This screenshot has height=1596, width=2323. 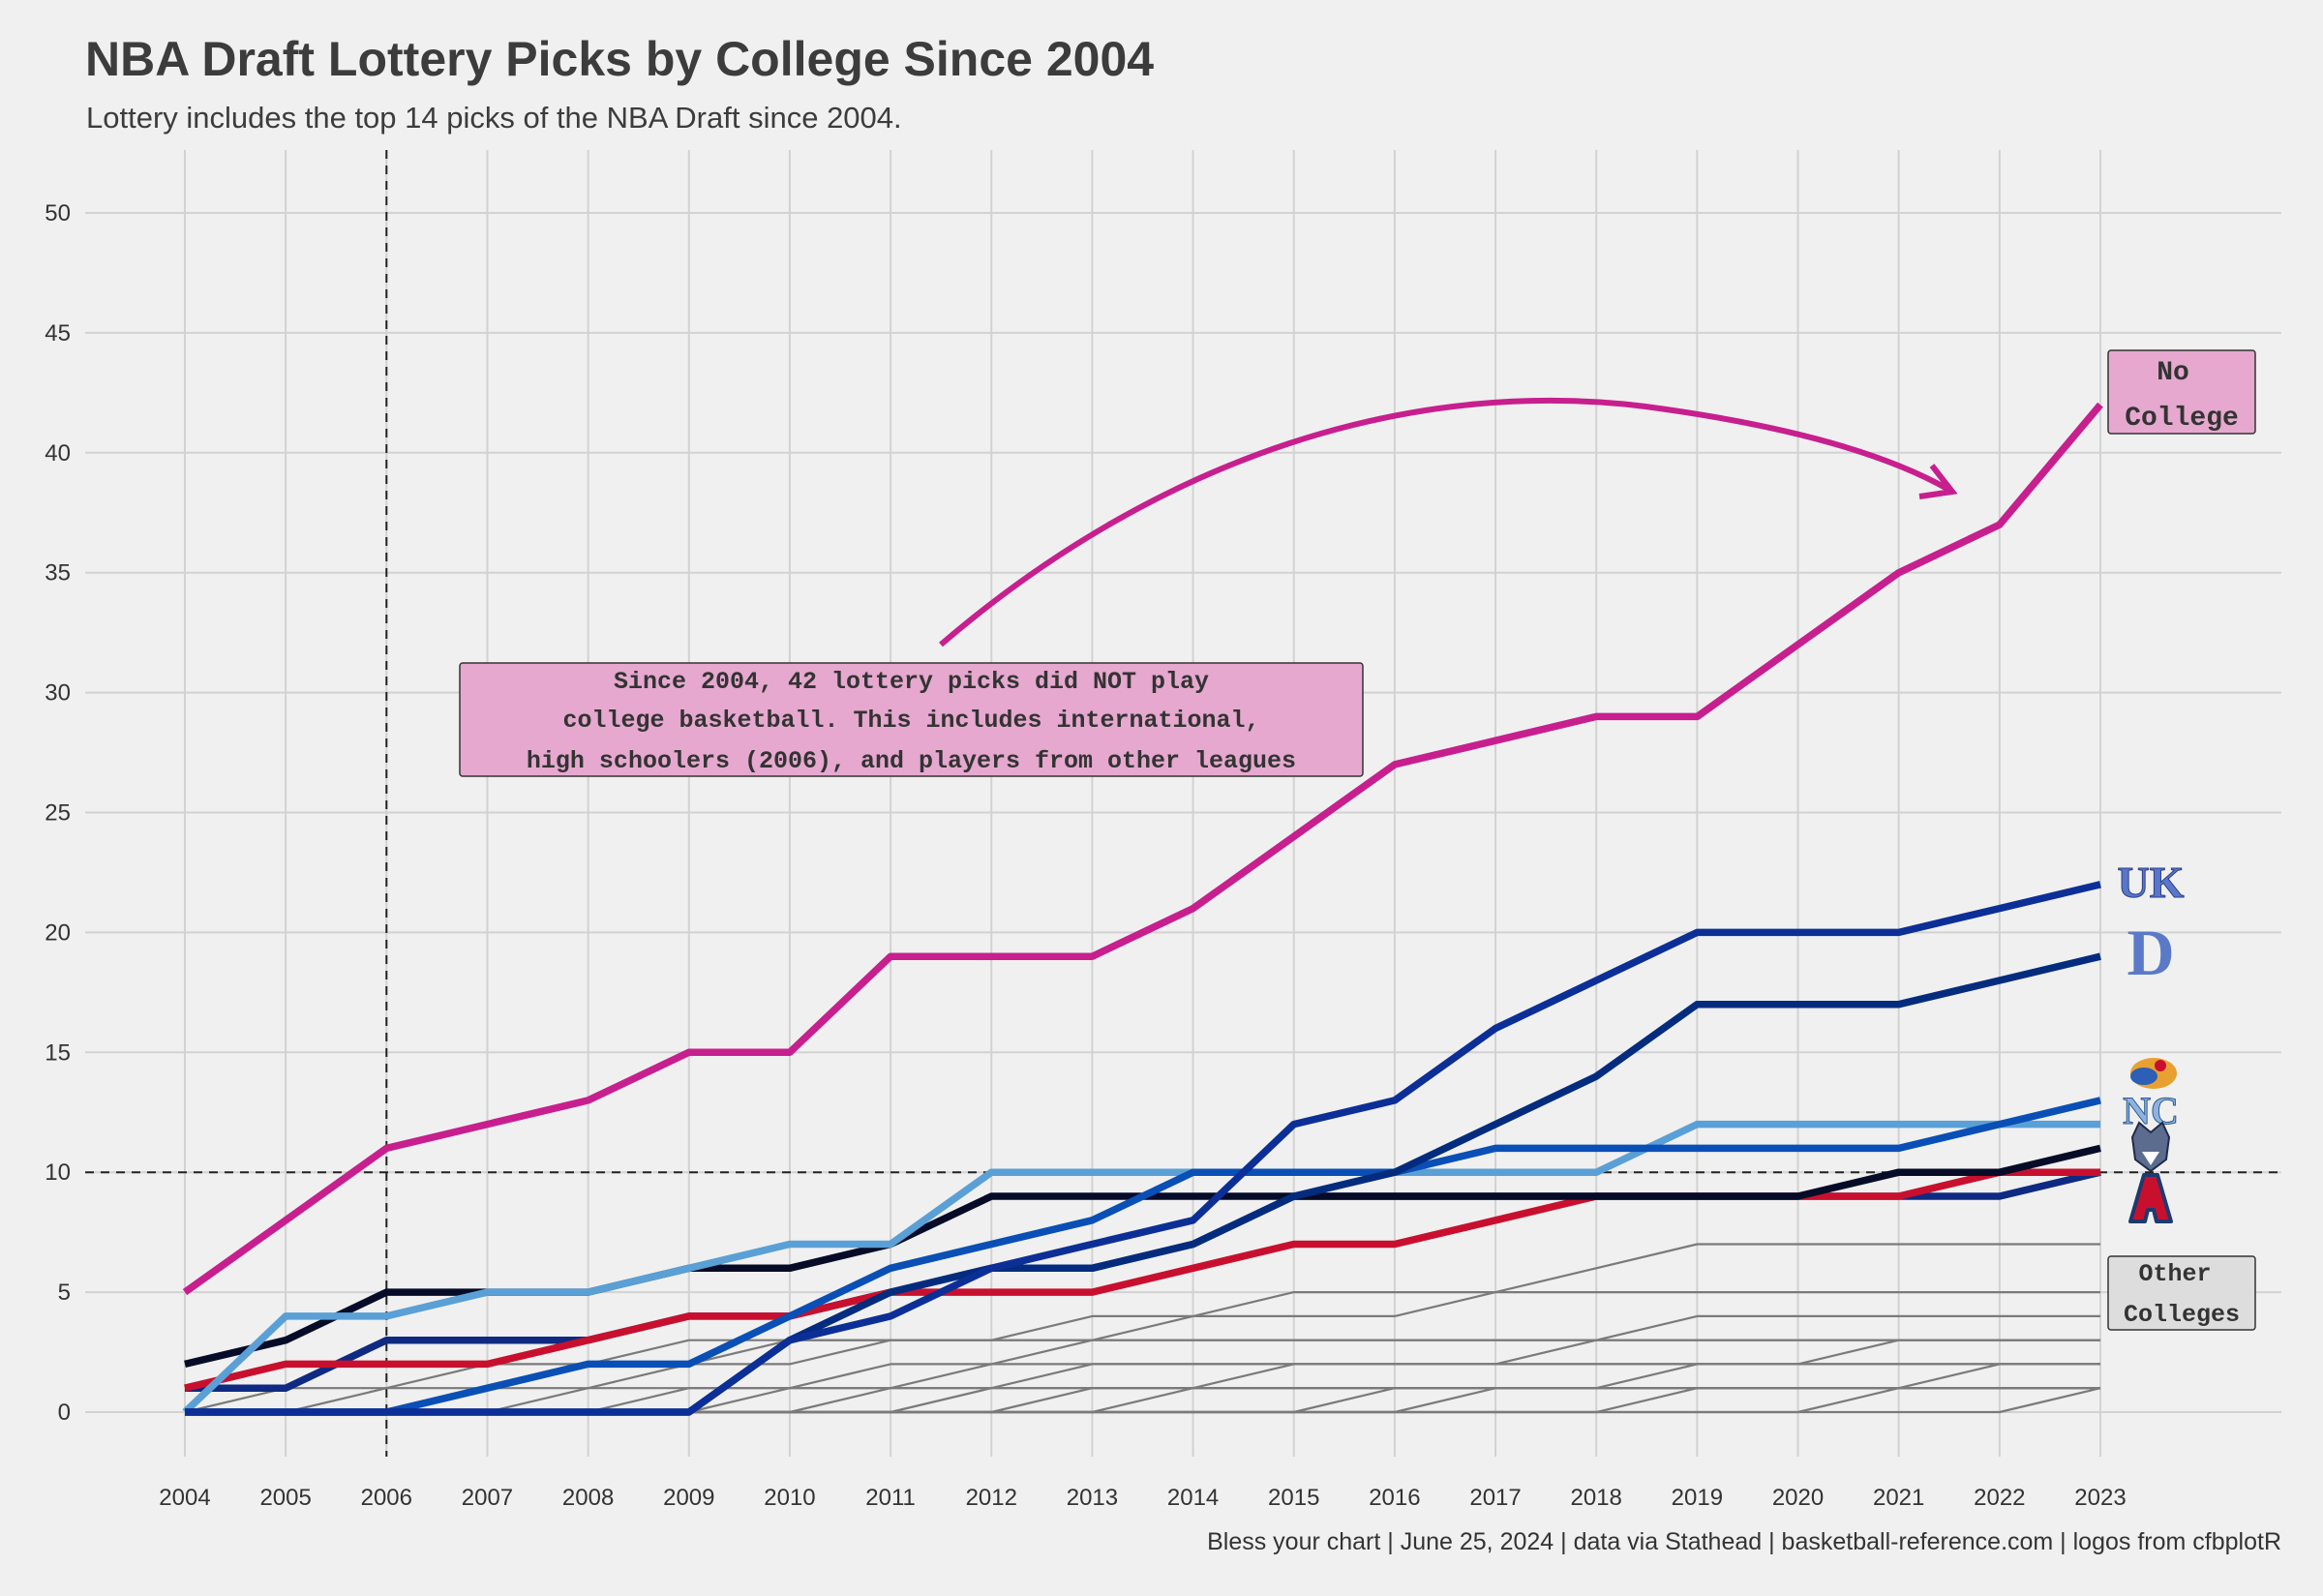 What do you see at coordinates (285, 1498) in the screenshot?
I see `x-tick-label: 2005` at bounding box center [285, 1498].